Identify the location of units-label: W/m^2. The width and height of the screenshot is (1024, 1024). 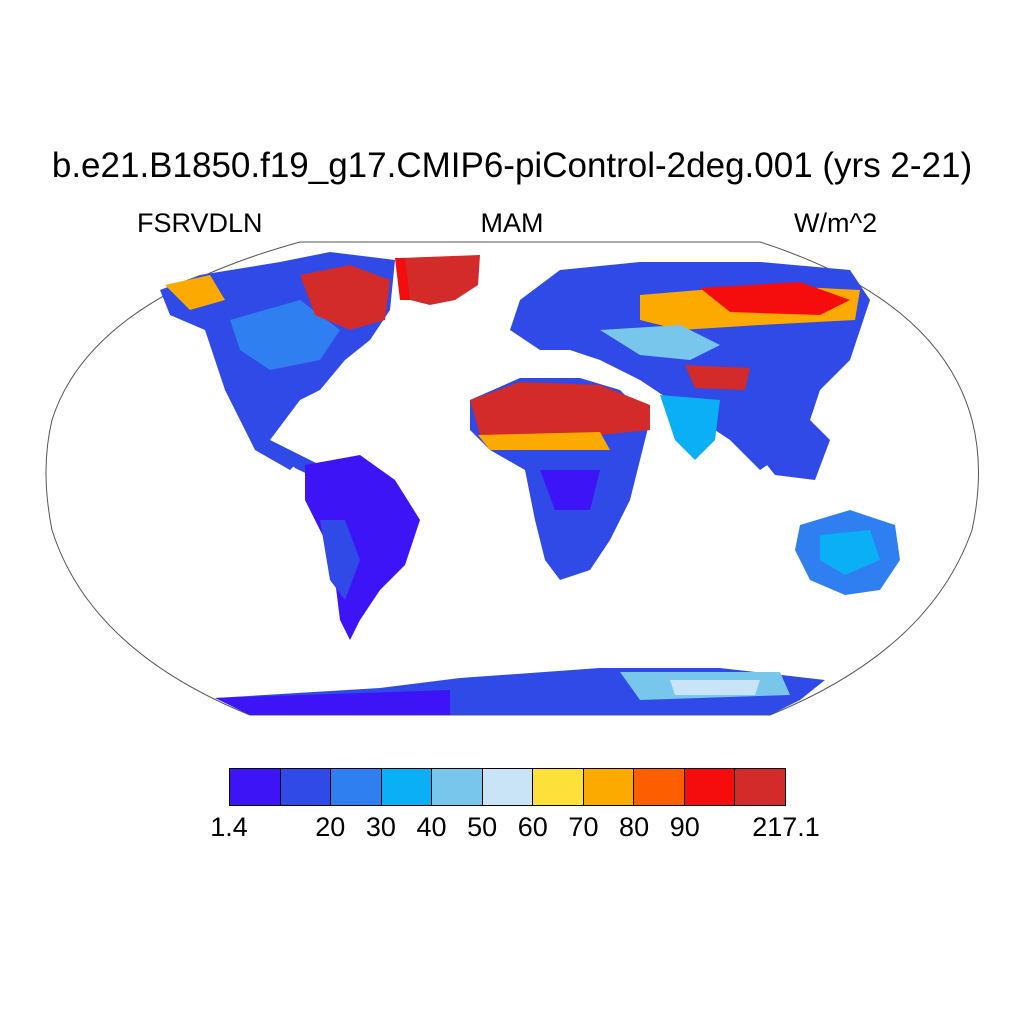
(836, 223).